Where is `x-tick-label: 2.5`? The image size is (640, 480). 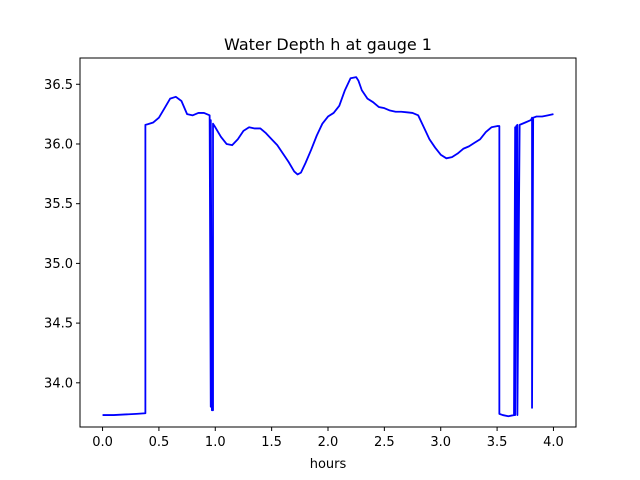 x-tick-label: 2.5 is located at coordinates (384, 442).